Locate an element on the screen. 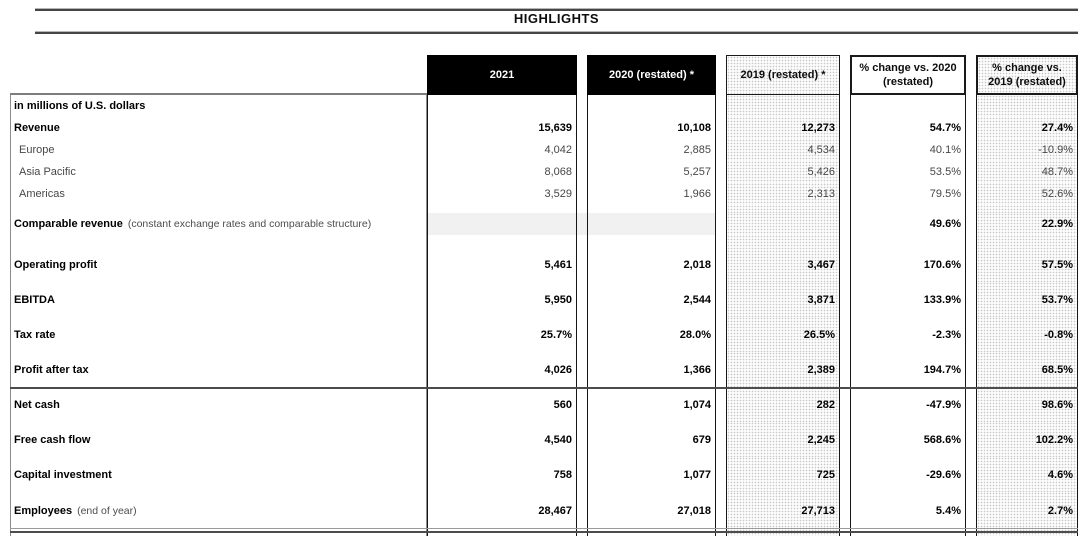 The image size is (1080, 536). cell-pct-2020: 79.5% is located at coordinates (908, 194).